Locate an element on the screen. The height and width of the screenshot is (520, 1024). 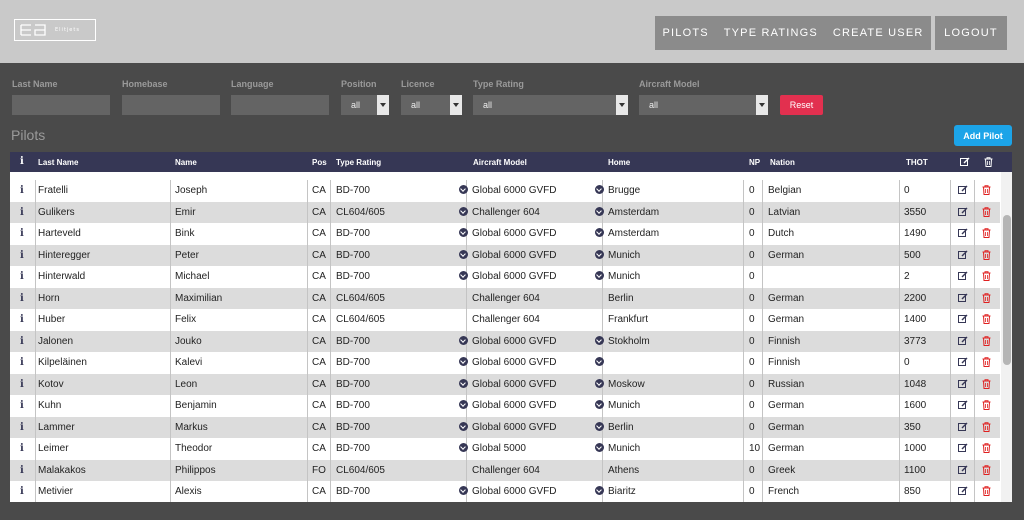
add-pilot-button: Add Pilot is located at coordinates (983, 135).